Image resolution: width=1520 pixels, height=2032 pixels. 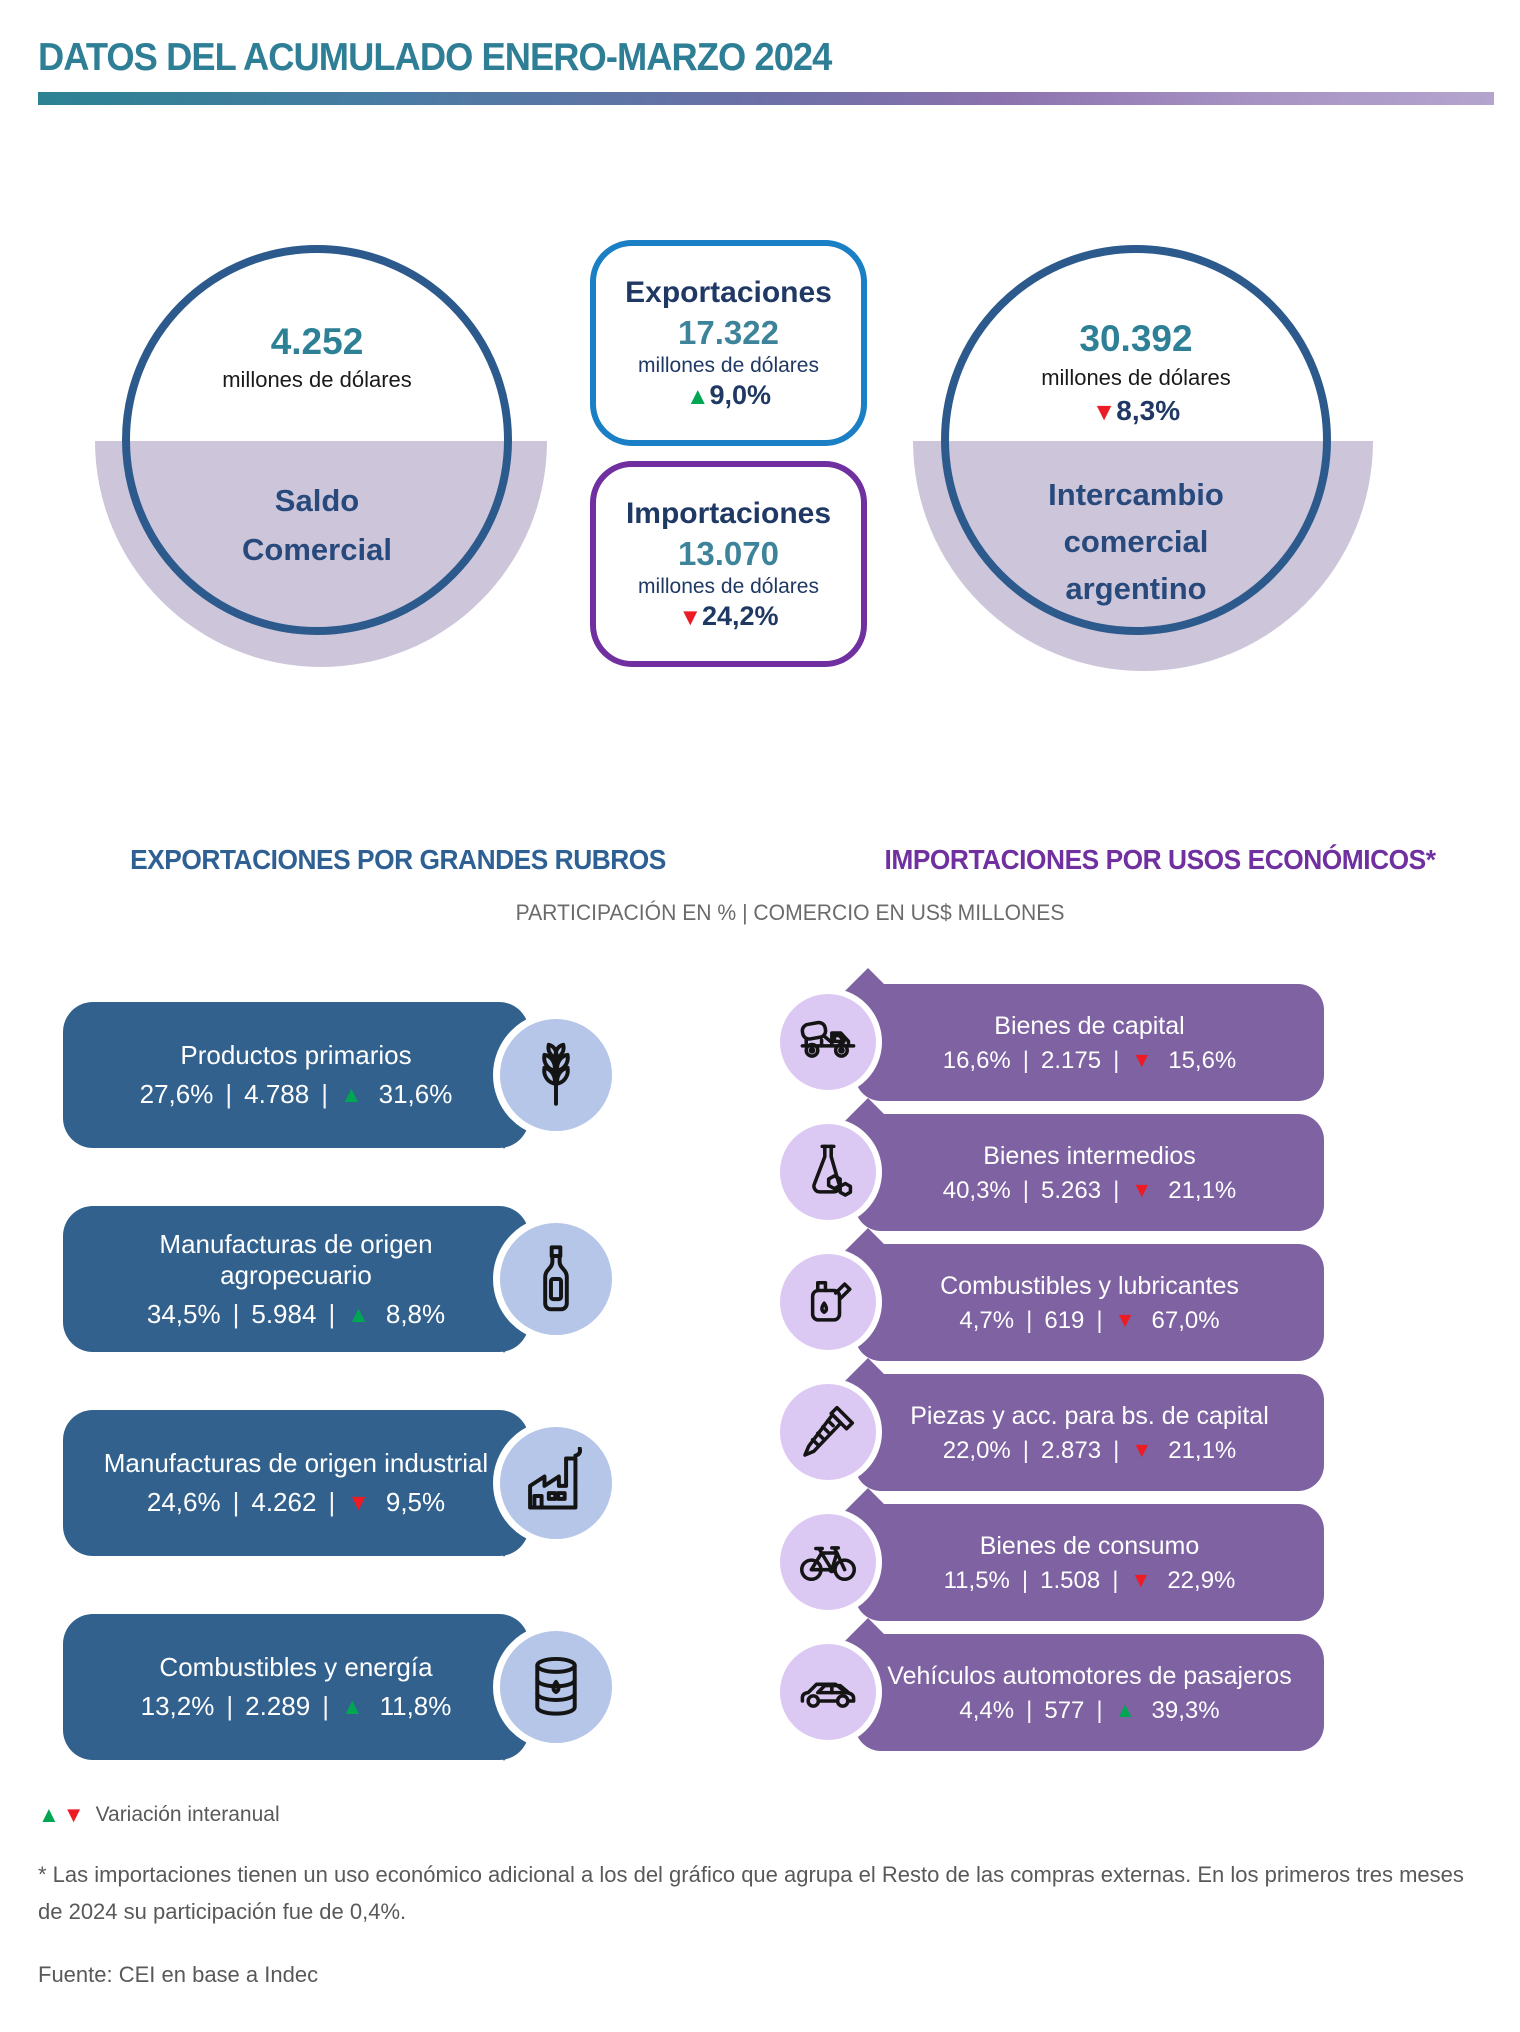 What do you see at coordinates (1071, 1450) in the screenshot?
I see `trade-value: 2.873` at bounding box center [1071, 1450].